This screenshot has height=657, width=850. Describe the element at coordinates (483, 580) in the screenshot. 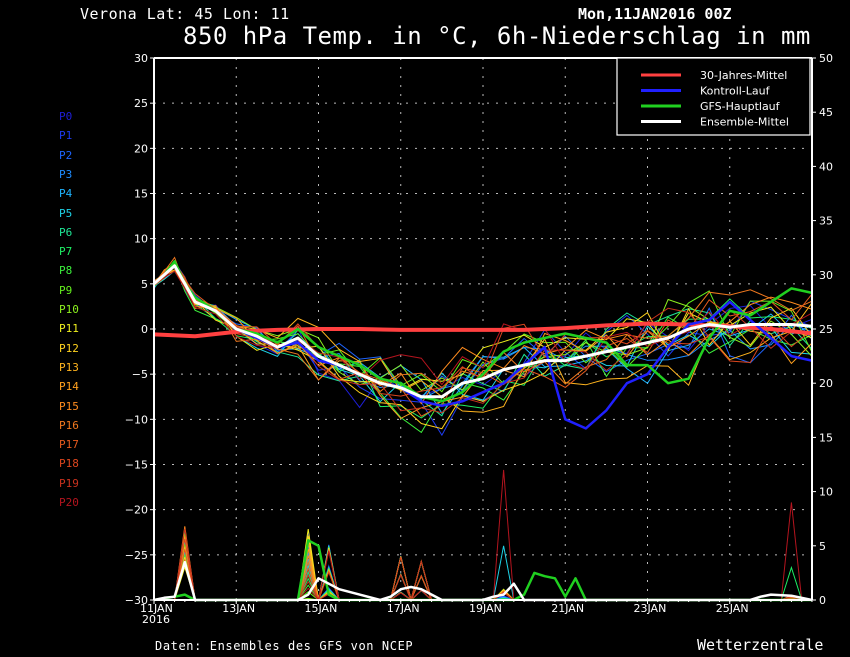

I see `member-precip-p16` at that location.